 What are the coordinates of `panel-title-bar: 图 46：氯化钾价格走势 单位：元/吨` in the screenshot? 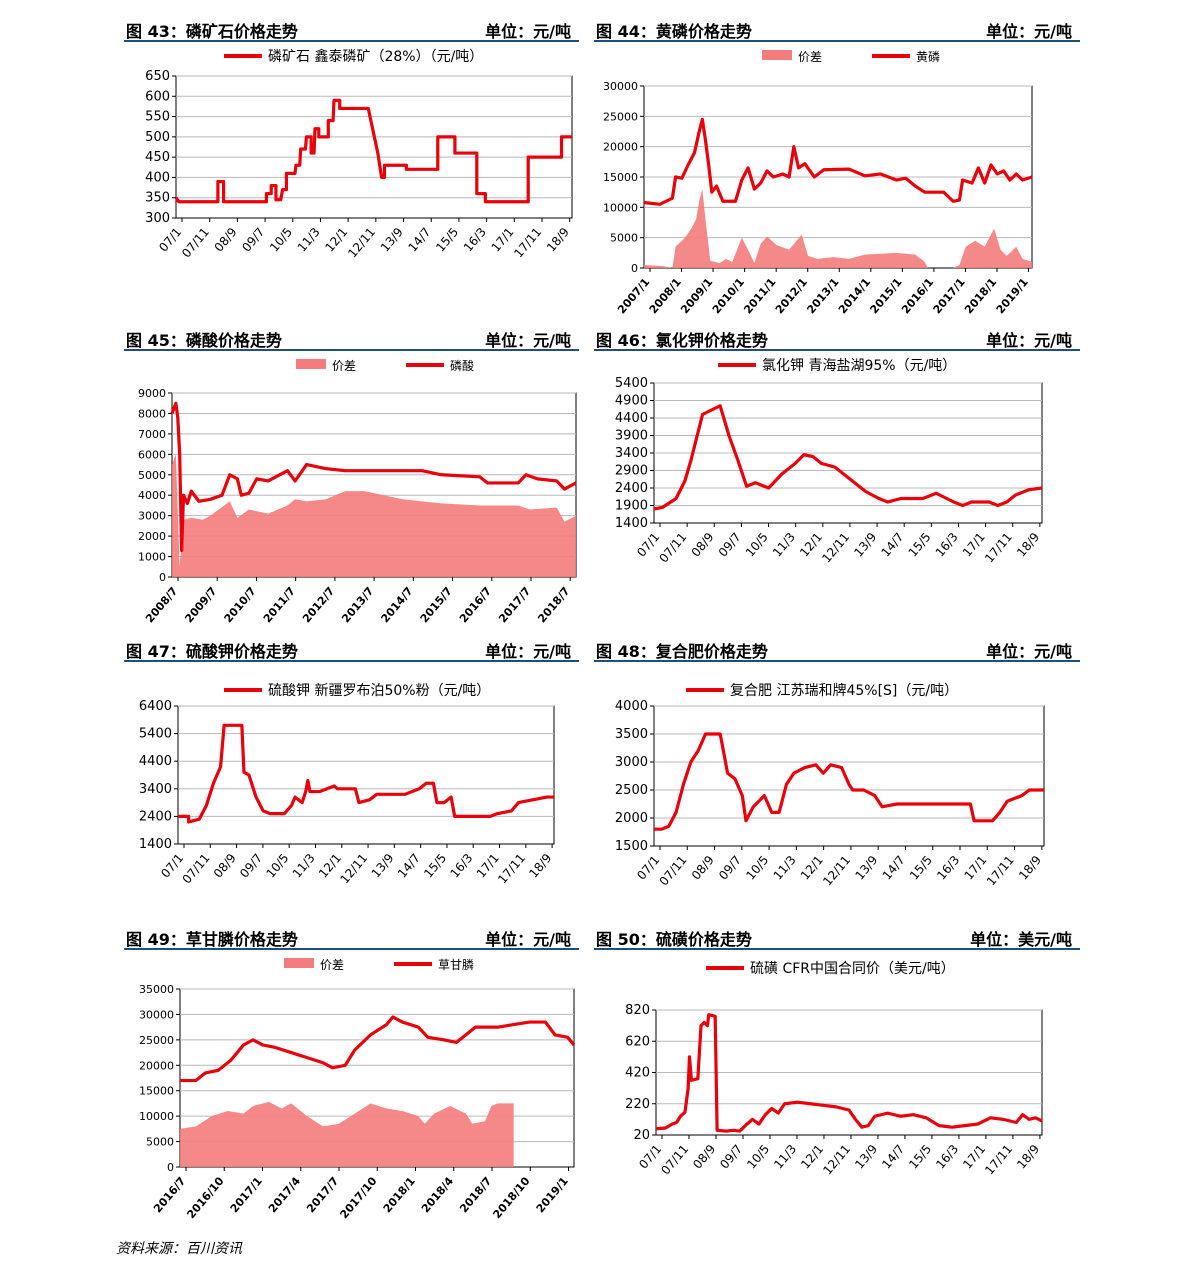 It's located at (837, 338).